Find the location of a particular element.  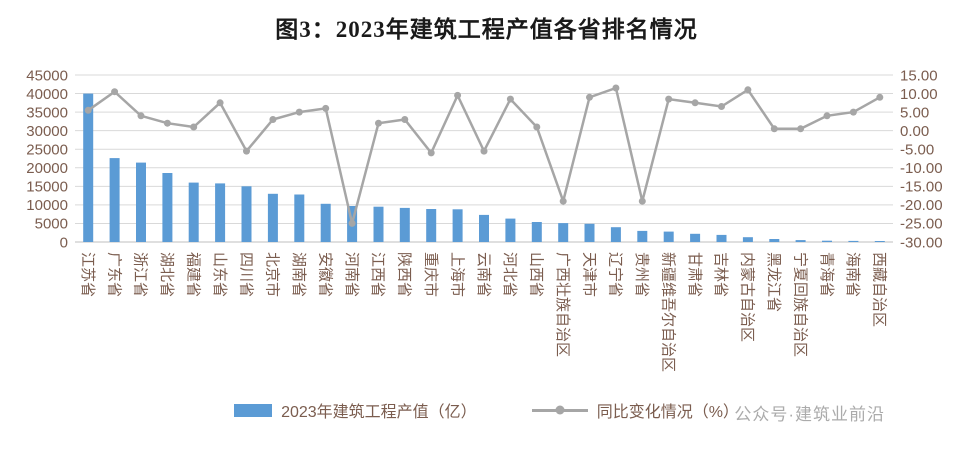

legend-item-line: 同比变化情况（%） is located at coordinates (635, 410).